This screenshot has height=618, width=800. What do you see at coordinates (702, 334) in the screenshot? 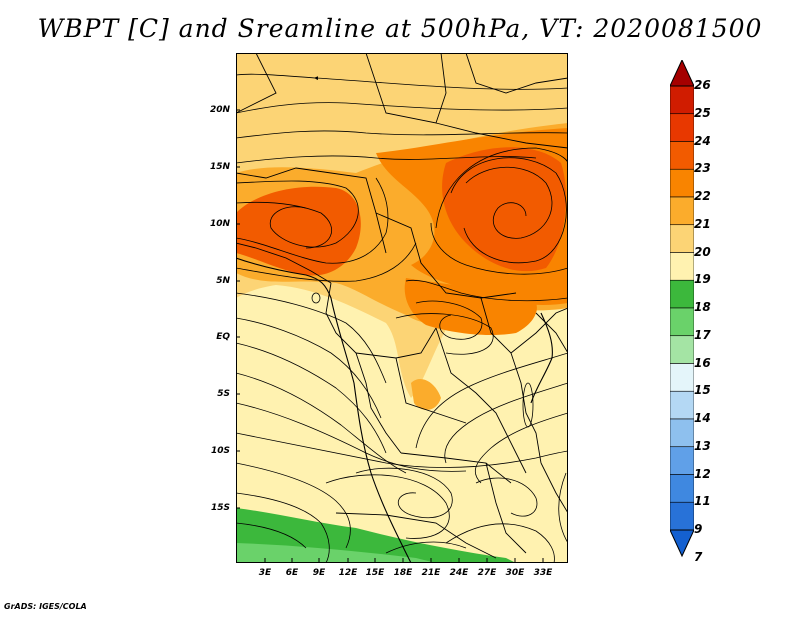
I see `colorbar-label: 17` at bounding box center [702, 334].